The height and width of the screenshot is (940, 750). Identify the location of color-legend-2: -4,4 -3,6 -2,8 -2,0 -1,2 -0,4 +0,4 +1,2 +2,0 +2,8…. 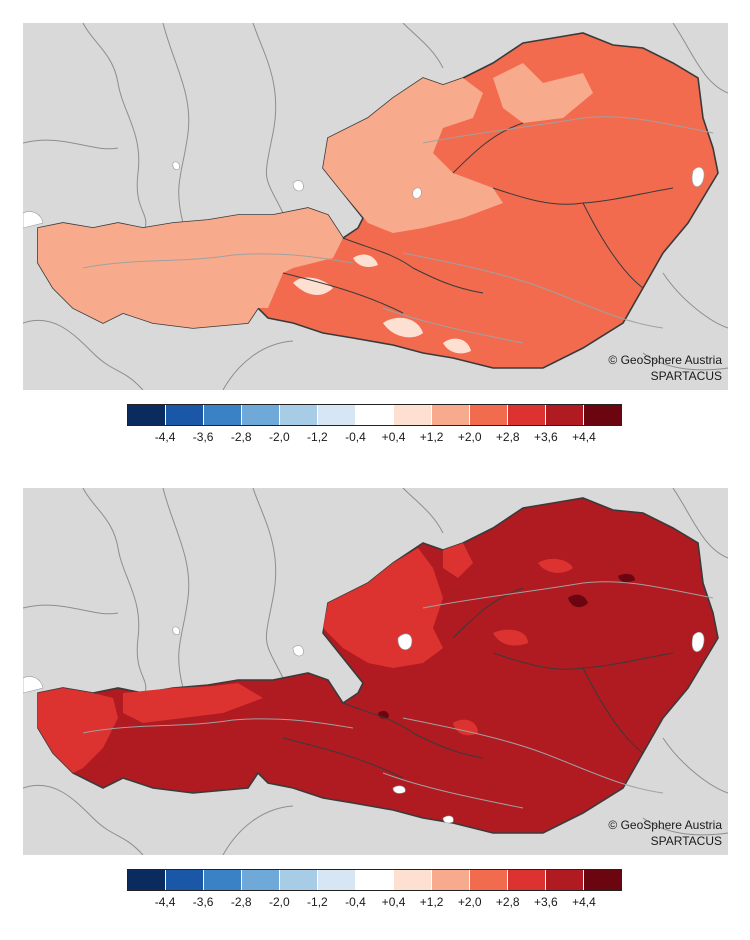
(374, 890).